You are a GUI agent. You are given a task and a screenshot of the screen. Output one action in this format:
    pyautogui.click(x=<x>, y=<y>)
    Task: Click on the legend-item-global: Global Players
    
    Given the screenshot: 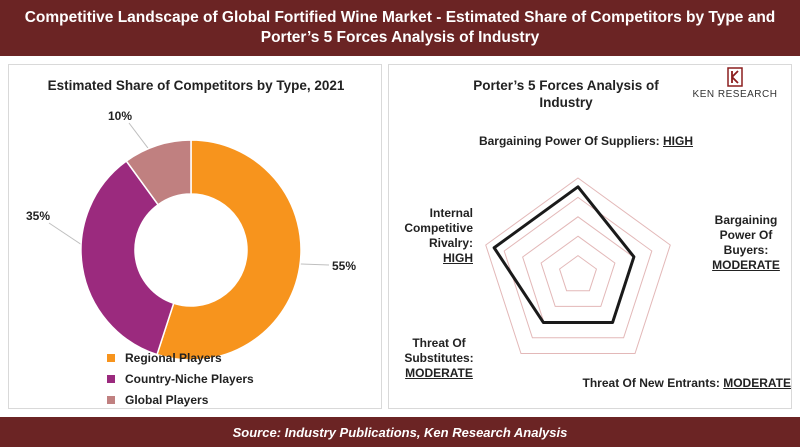 What is the action you would take?
    pyautogui.click(x=180, y=399)
    